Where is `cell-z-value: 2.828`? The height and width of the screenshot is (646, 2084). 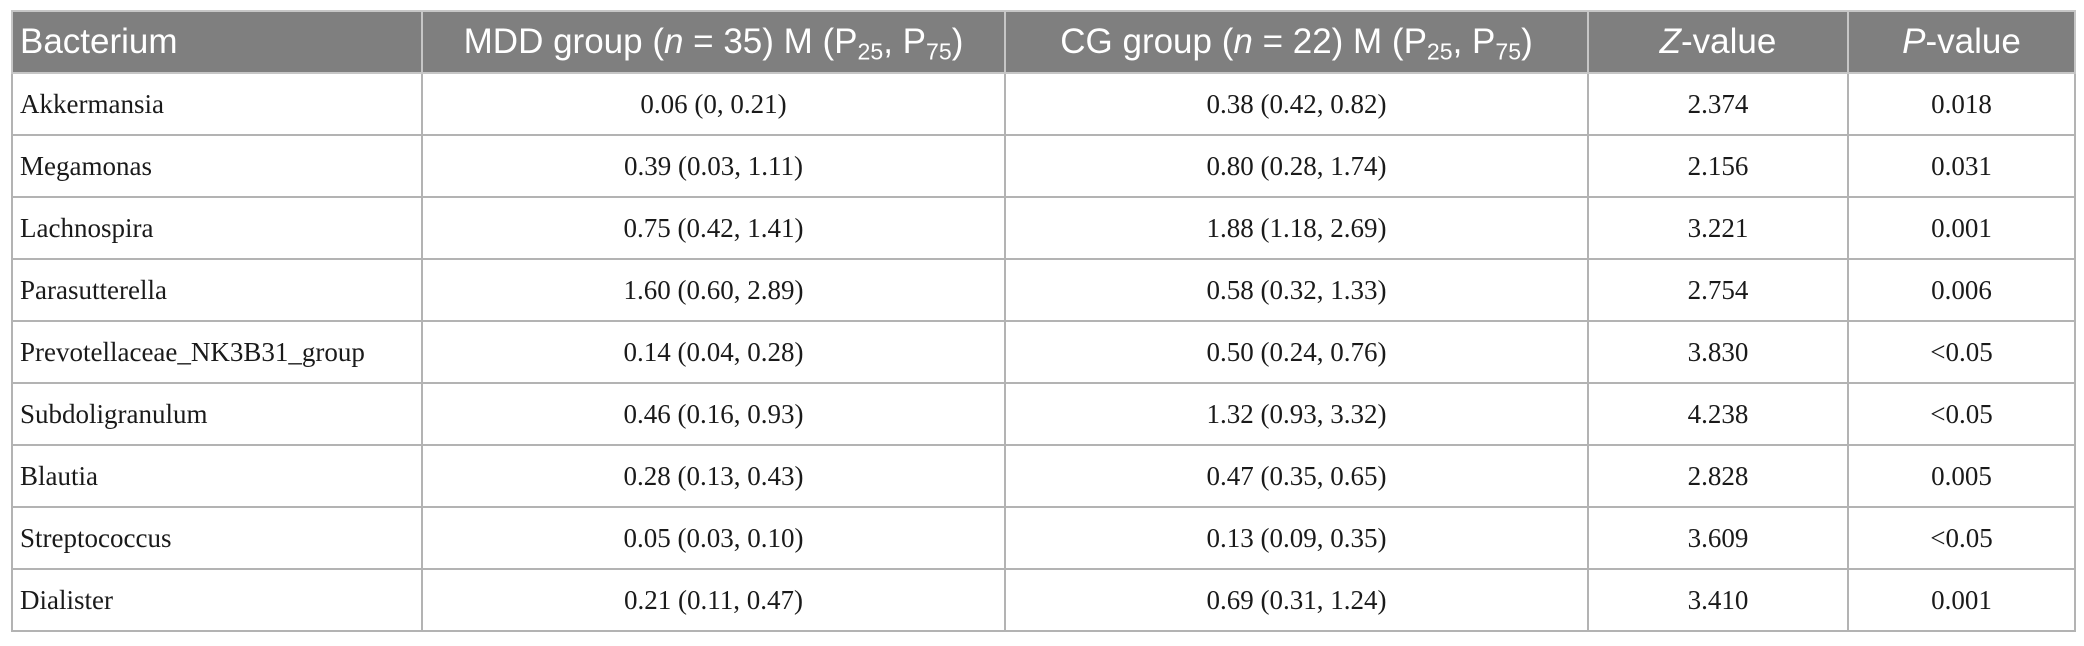 cell-z-value: 2.828 is located at coordinates (1718, 476).